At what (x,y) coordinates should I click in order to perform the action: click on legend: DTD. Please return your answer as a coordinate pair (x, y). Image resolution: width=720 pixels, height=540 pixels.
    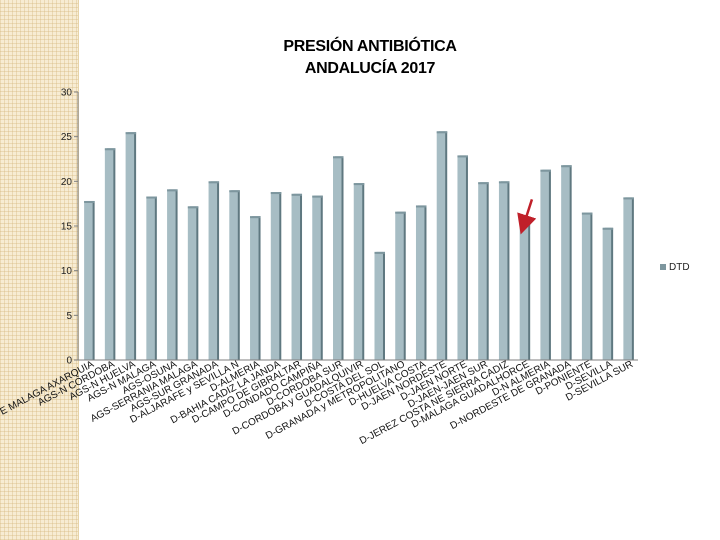
    Looking at the image, I should click on (675, 267).